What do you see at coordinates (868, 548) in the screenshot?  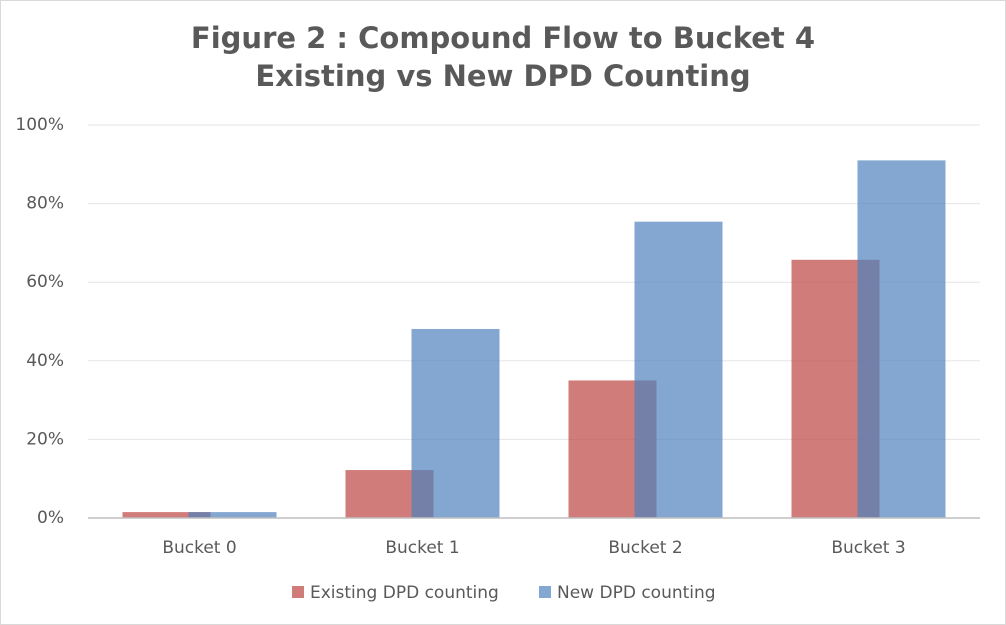 I see `x-tick-label: Bucket 3` at bounding box center [868, 548].